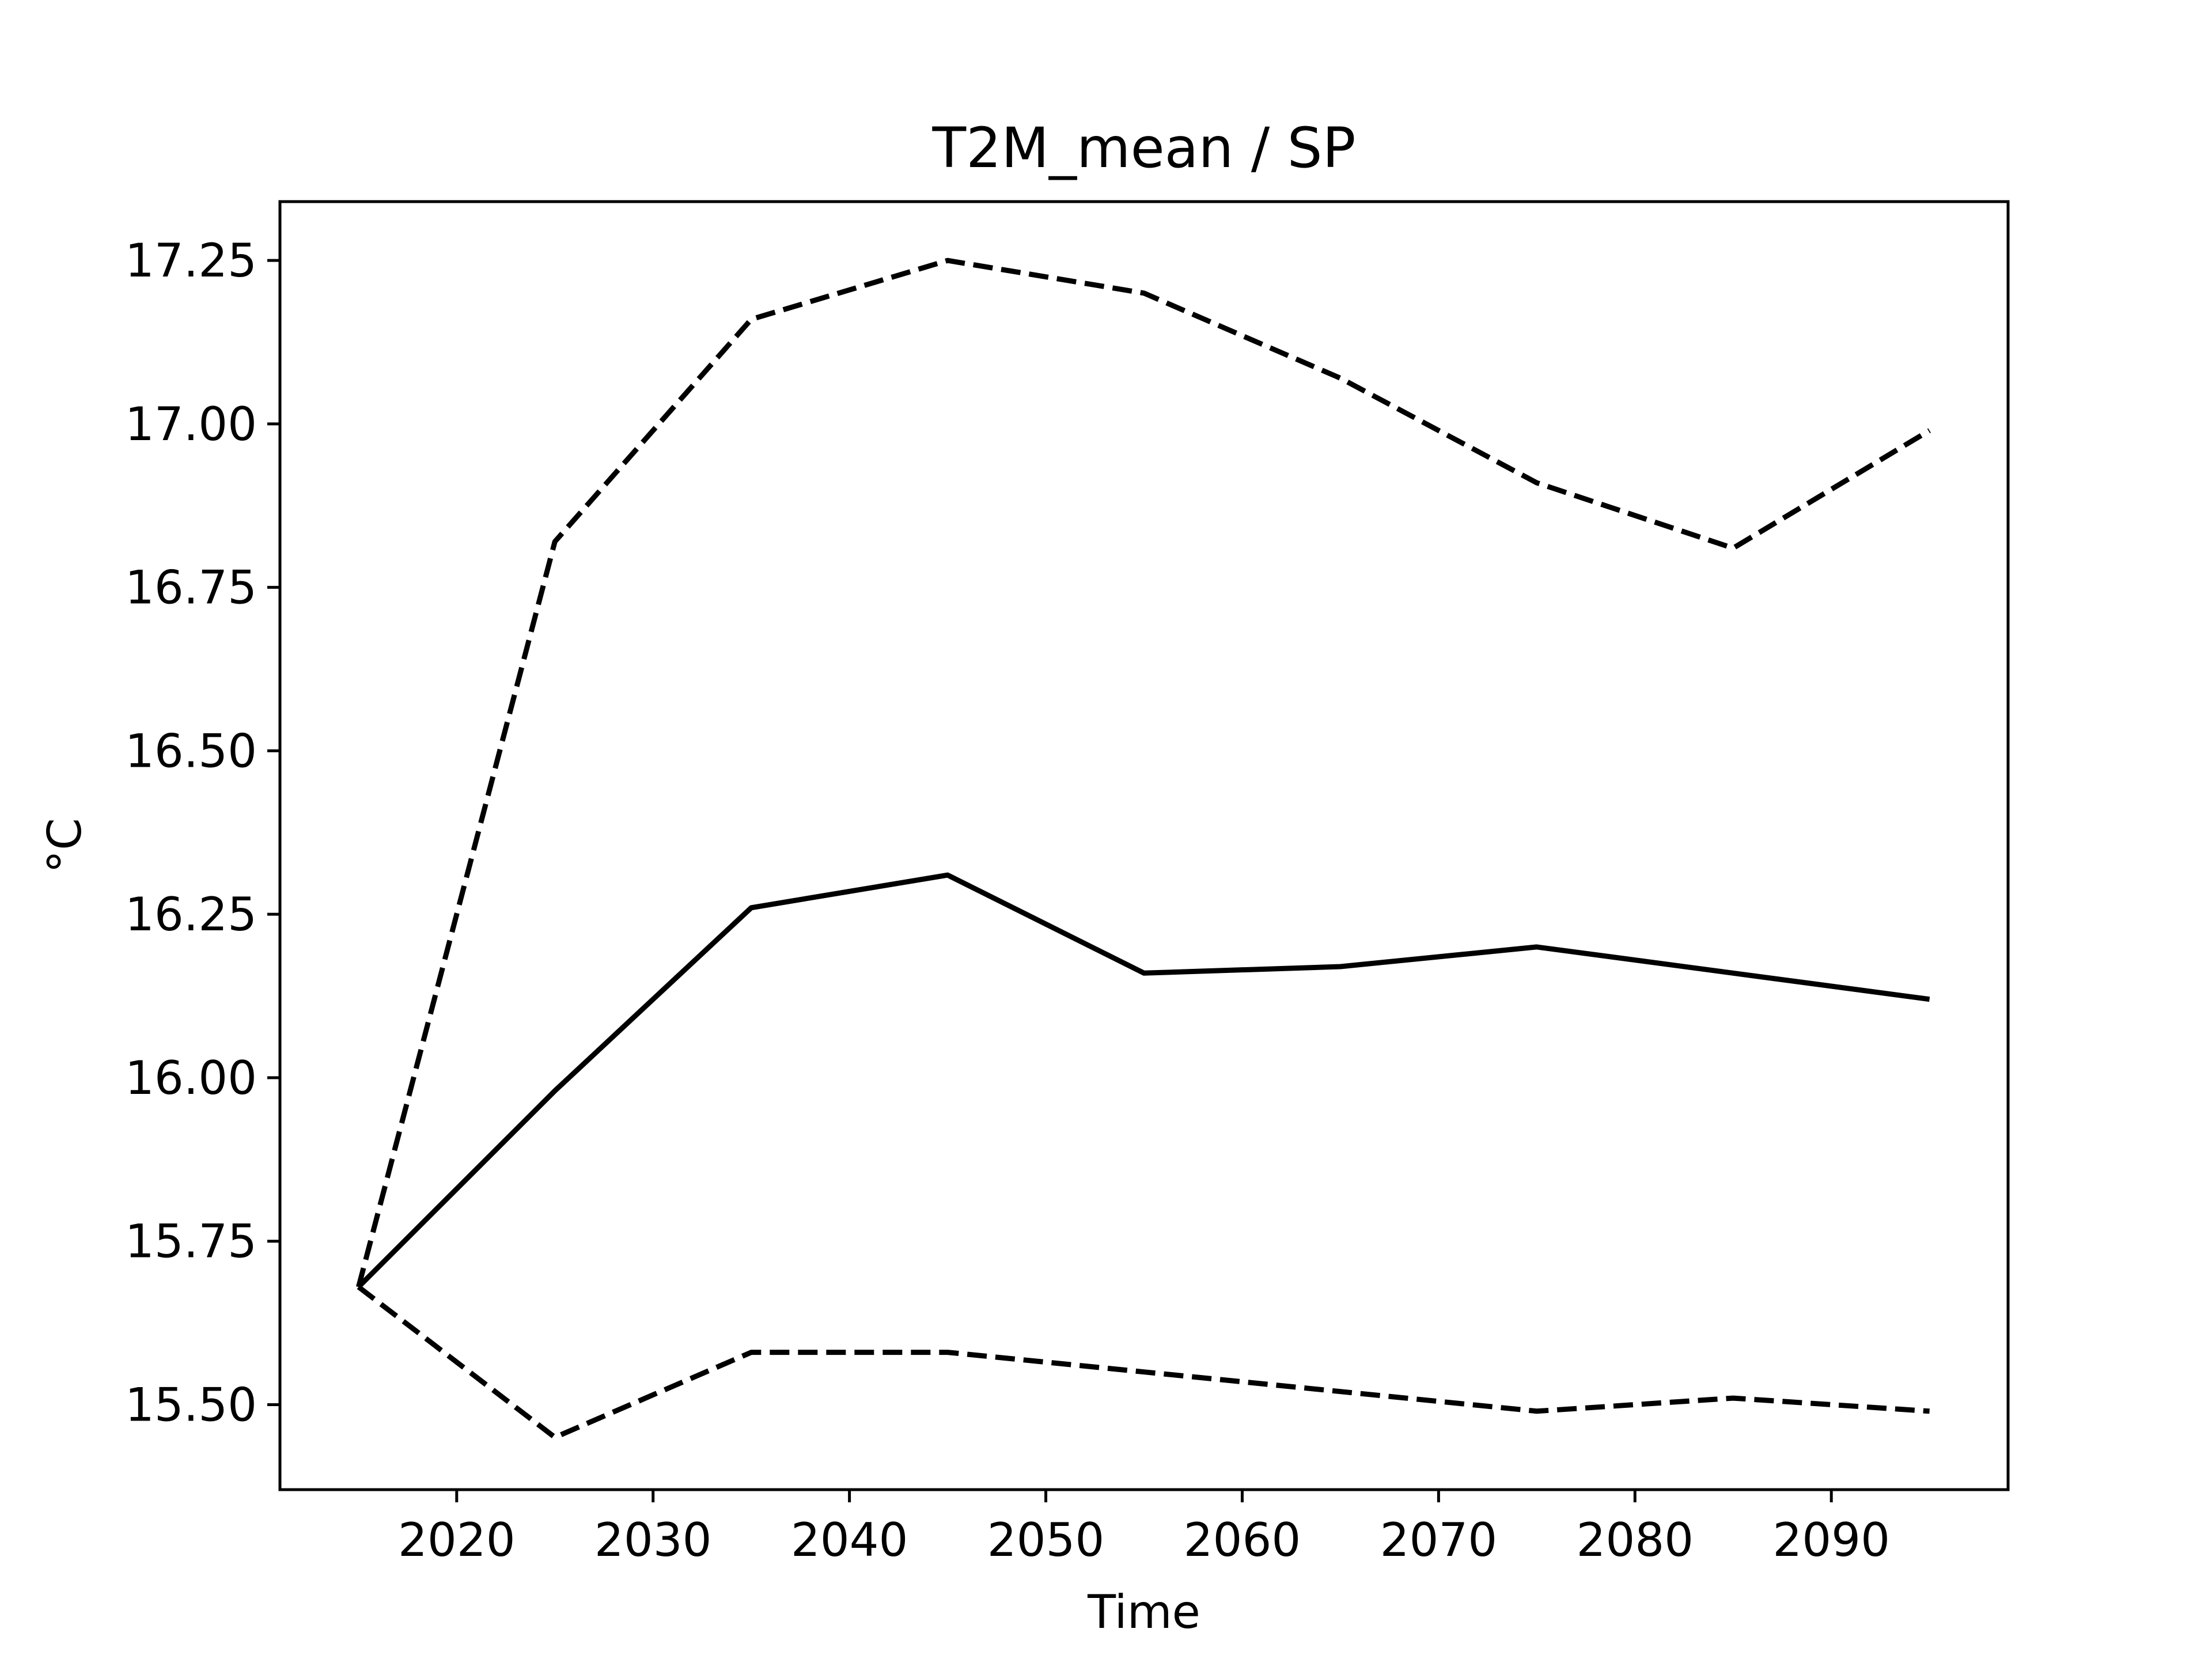 The width and height of the screenshot is (2212, 1659). I want to click on y-tick-label: 15.50, so click(191, 1404).